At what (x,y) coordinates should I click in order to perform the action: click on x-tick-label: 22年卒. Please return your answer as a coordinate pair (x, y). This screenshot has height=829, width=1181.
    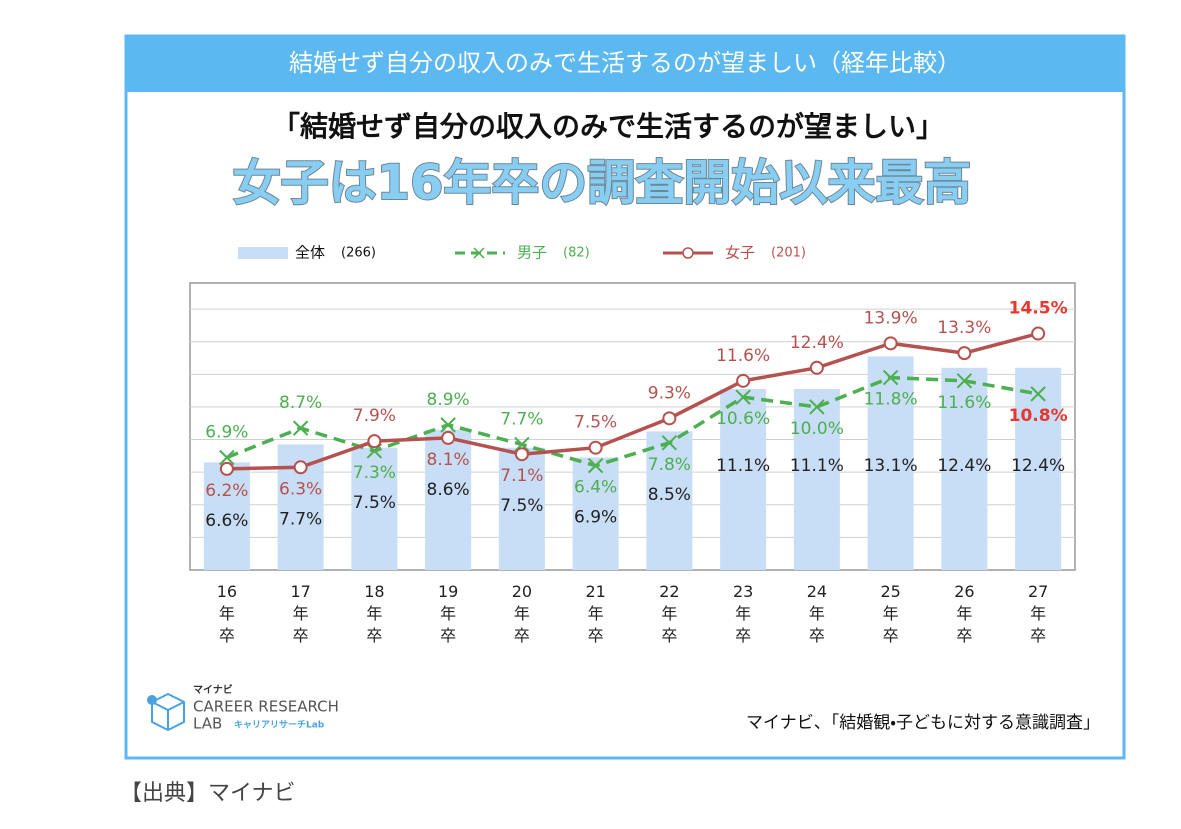
    Looking at the image, I should click on (669, 613).